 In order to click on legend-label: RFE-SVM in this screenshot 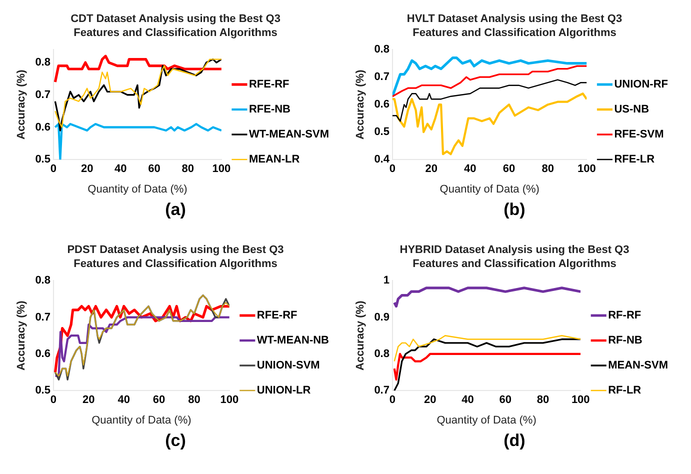, I will do `click(639, 134)`.